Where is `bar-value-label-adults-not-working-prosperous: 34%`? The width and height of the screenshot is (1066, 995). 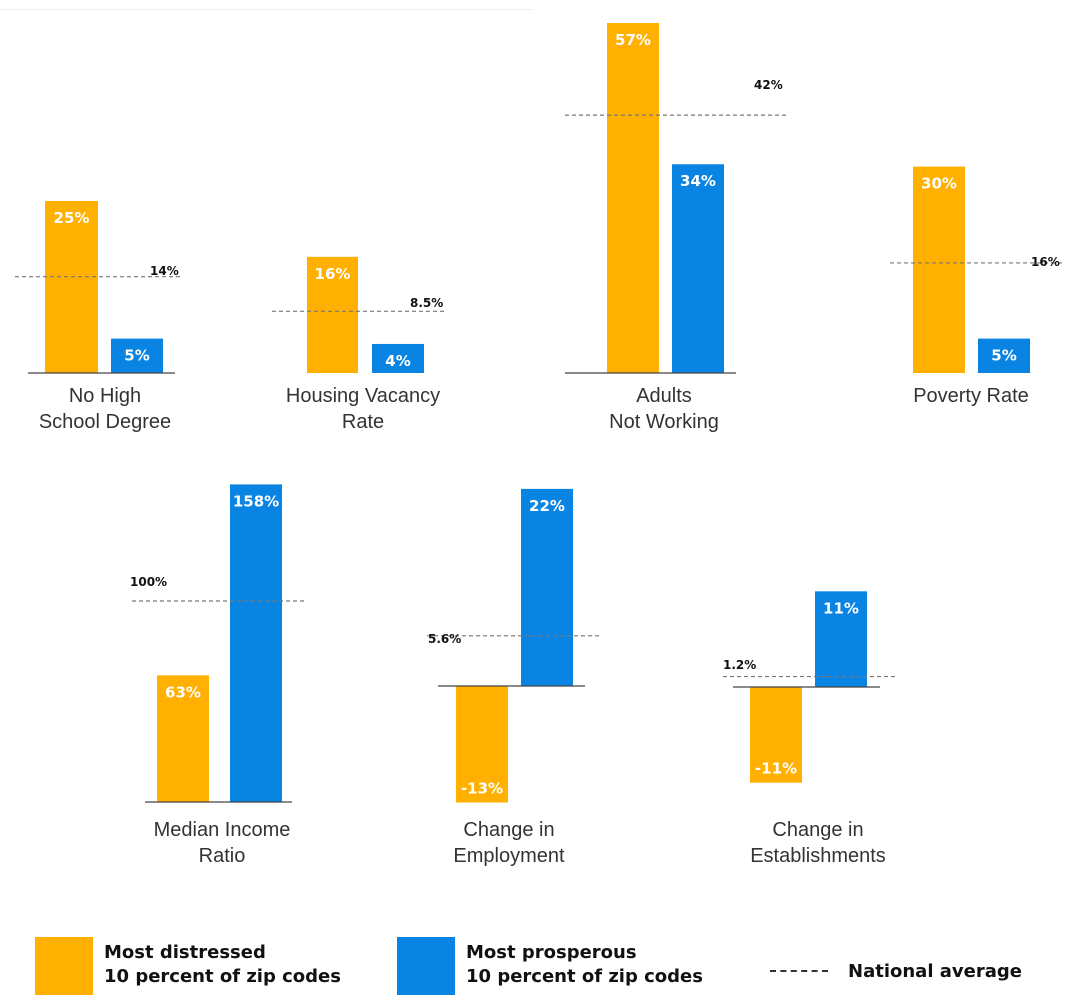
bar-value-label-adults-not-working-prosperous: 34% is located at coordinates (698, 181).